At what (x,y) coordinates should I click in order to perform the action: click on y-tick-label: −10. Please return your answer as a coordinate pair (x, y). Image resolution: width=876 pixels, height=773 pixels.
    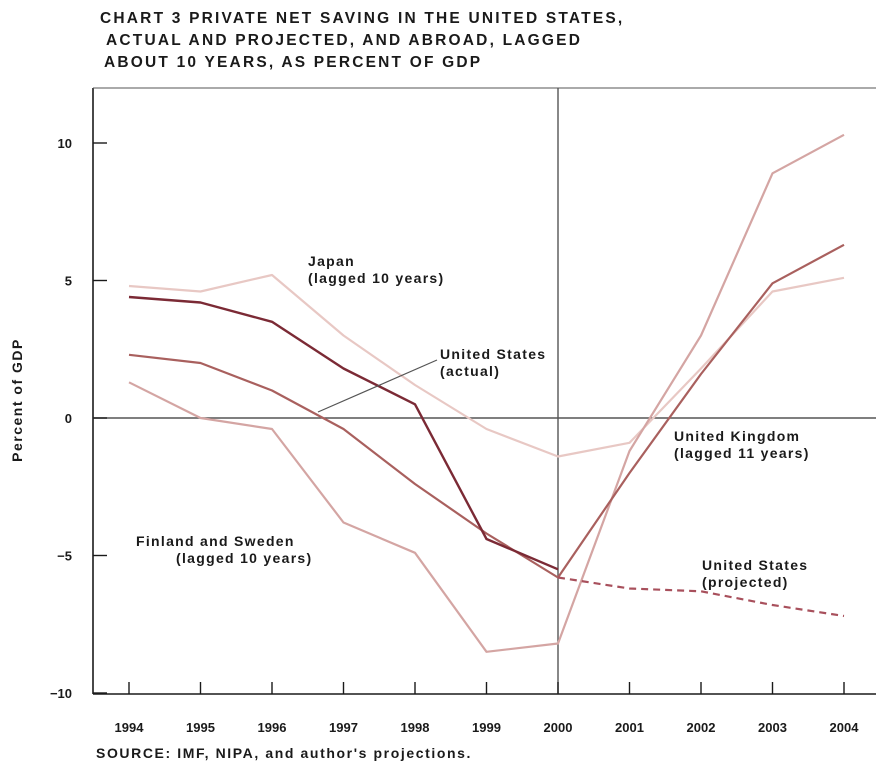
    Looking at the image, I should click on (61, 693).